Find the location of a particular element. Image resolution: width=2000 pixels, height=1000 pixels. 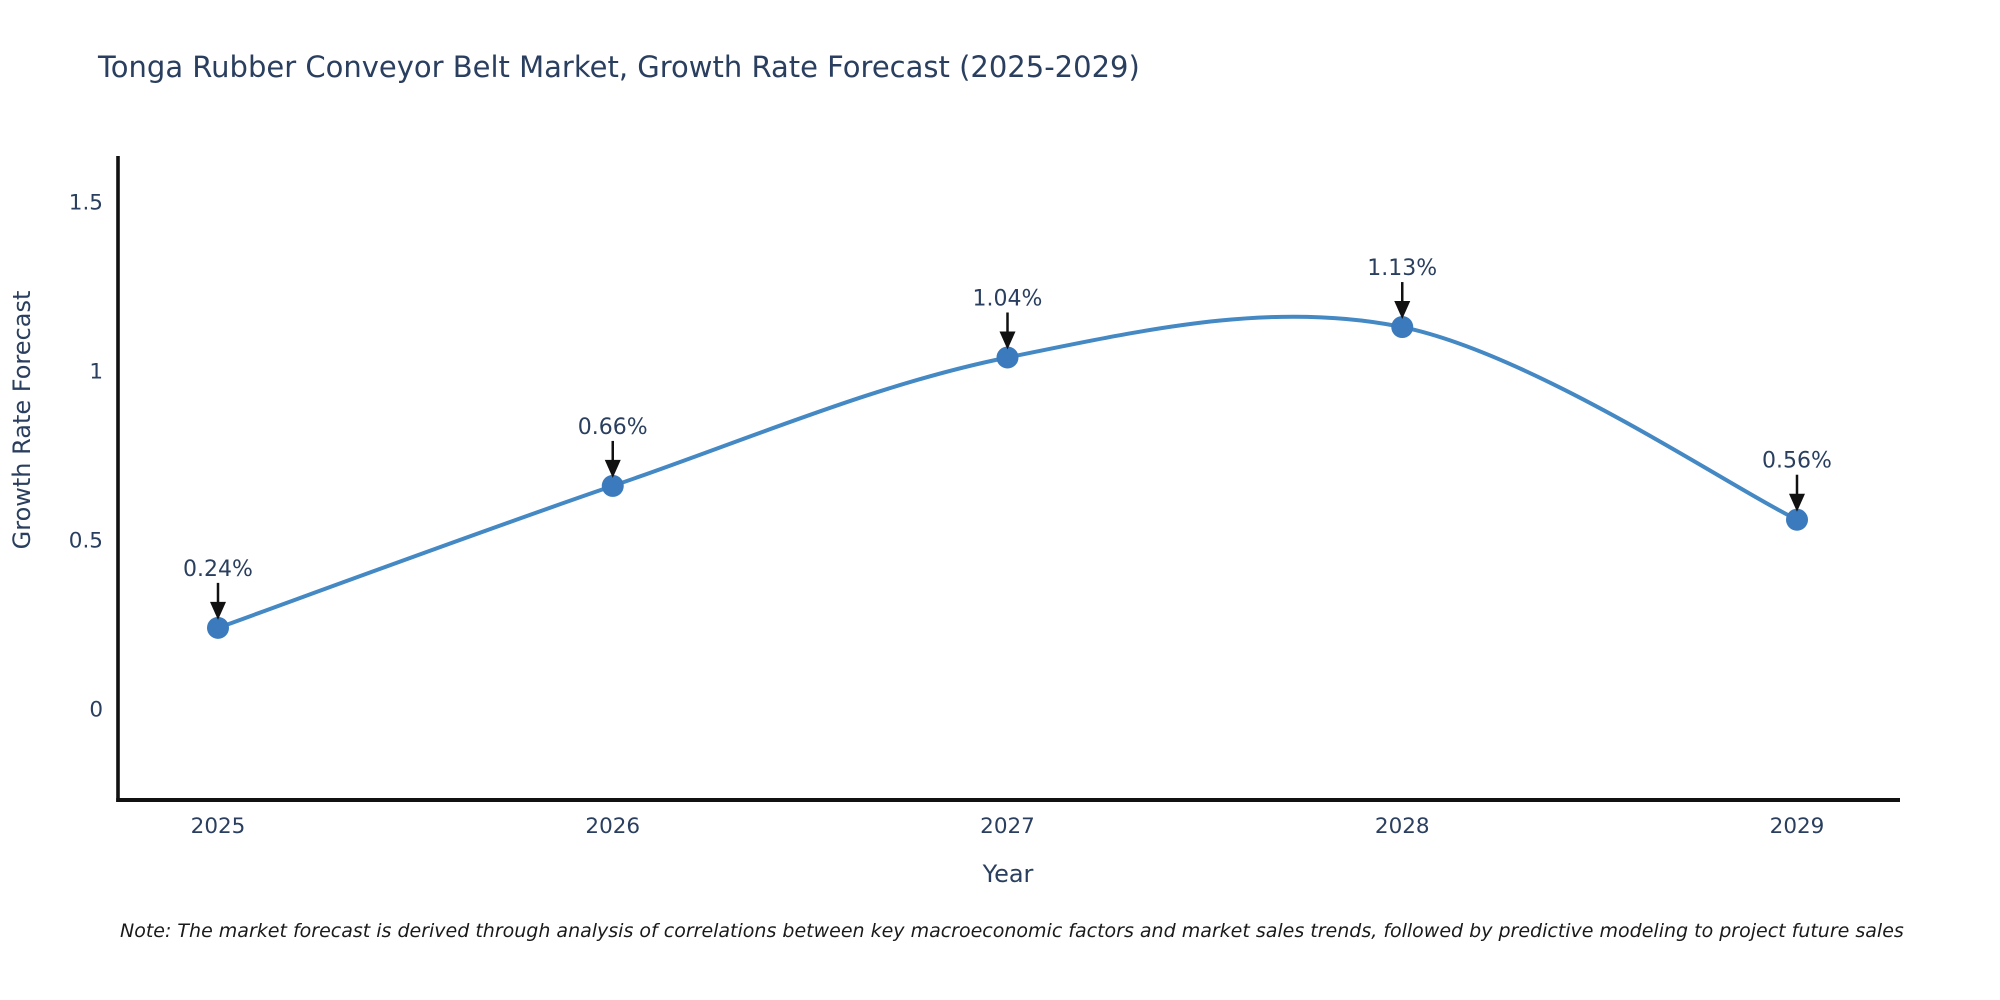

x-tick-label: 2028 is located at coordinates (1402, 826).